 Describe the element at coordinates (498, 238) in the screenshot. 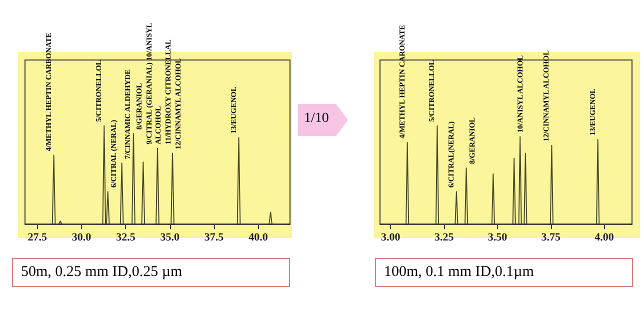

I see `x-tick-label: 3.50` at that location.